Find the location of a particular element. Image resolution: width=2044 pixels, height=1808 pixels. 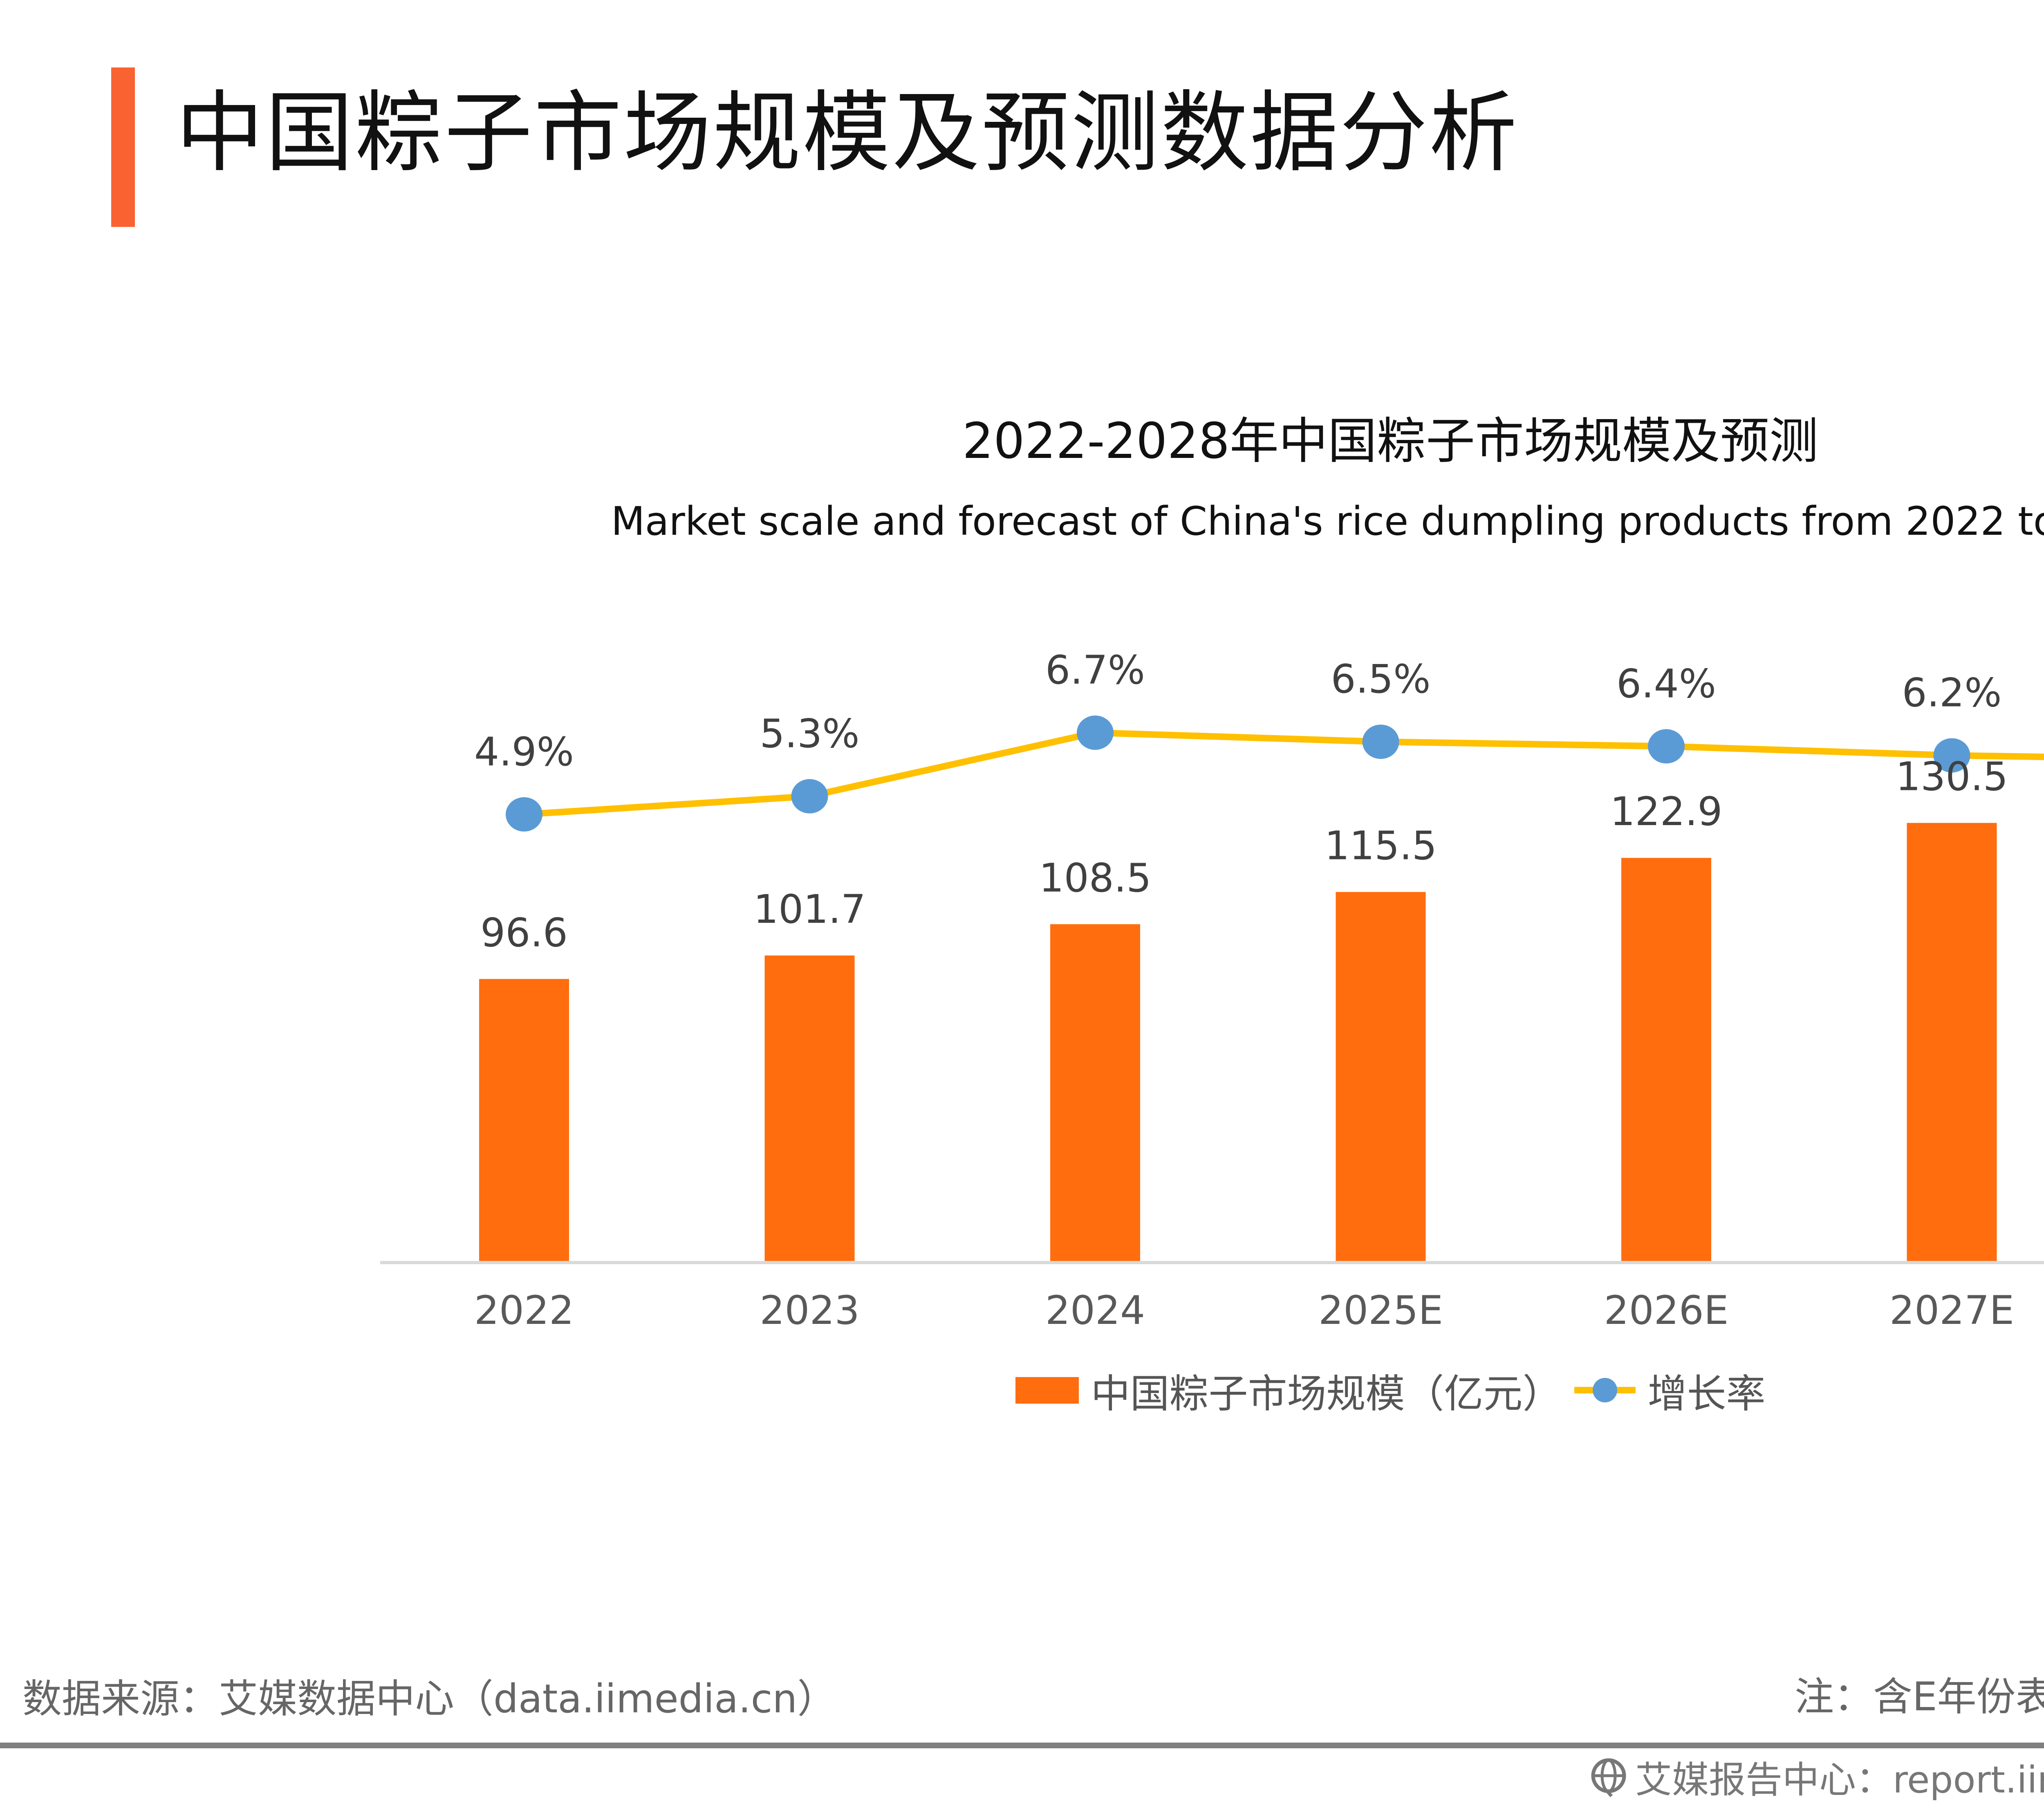

legend-item-growth-rate: 增长率 is located at coordinates (1670, 1391).